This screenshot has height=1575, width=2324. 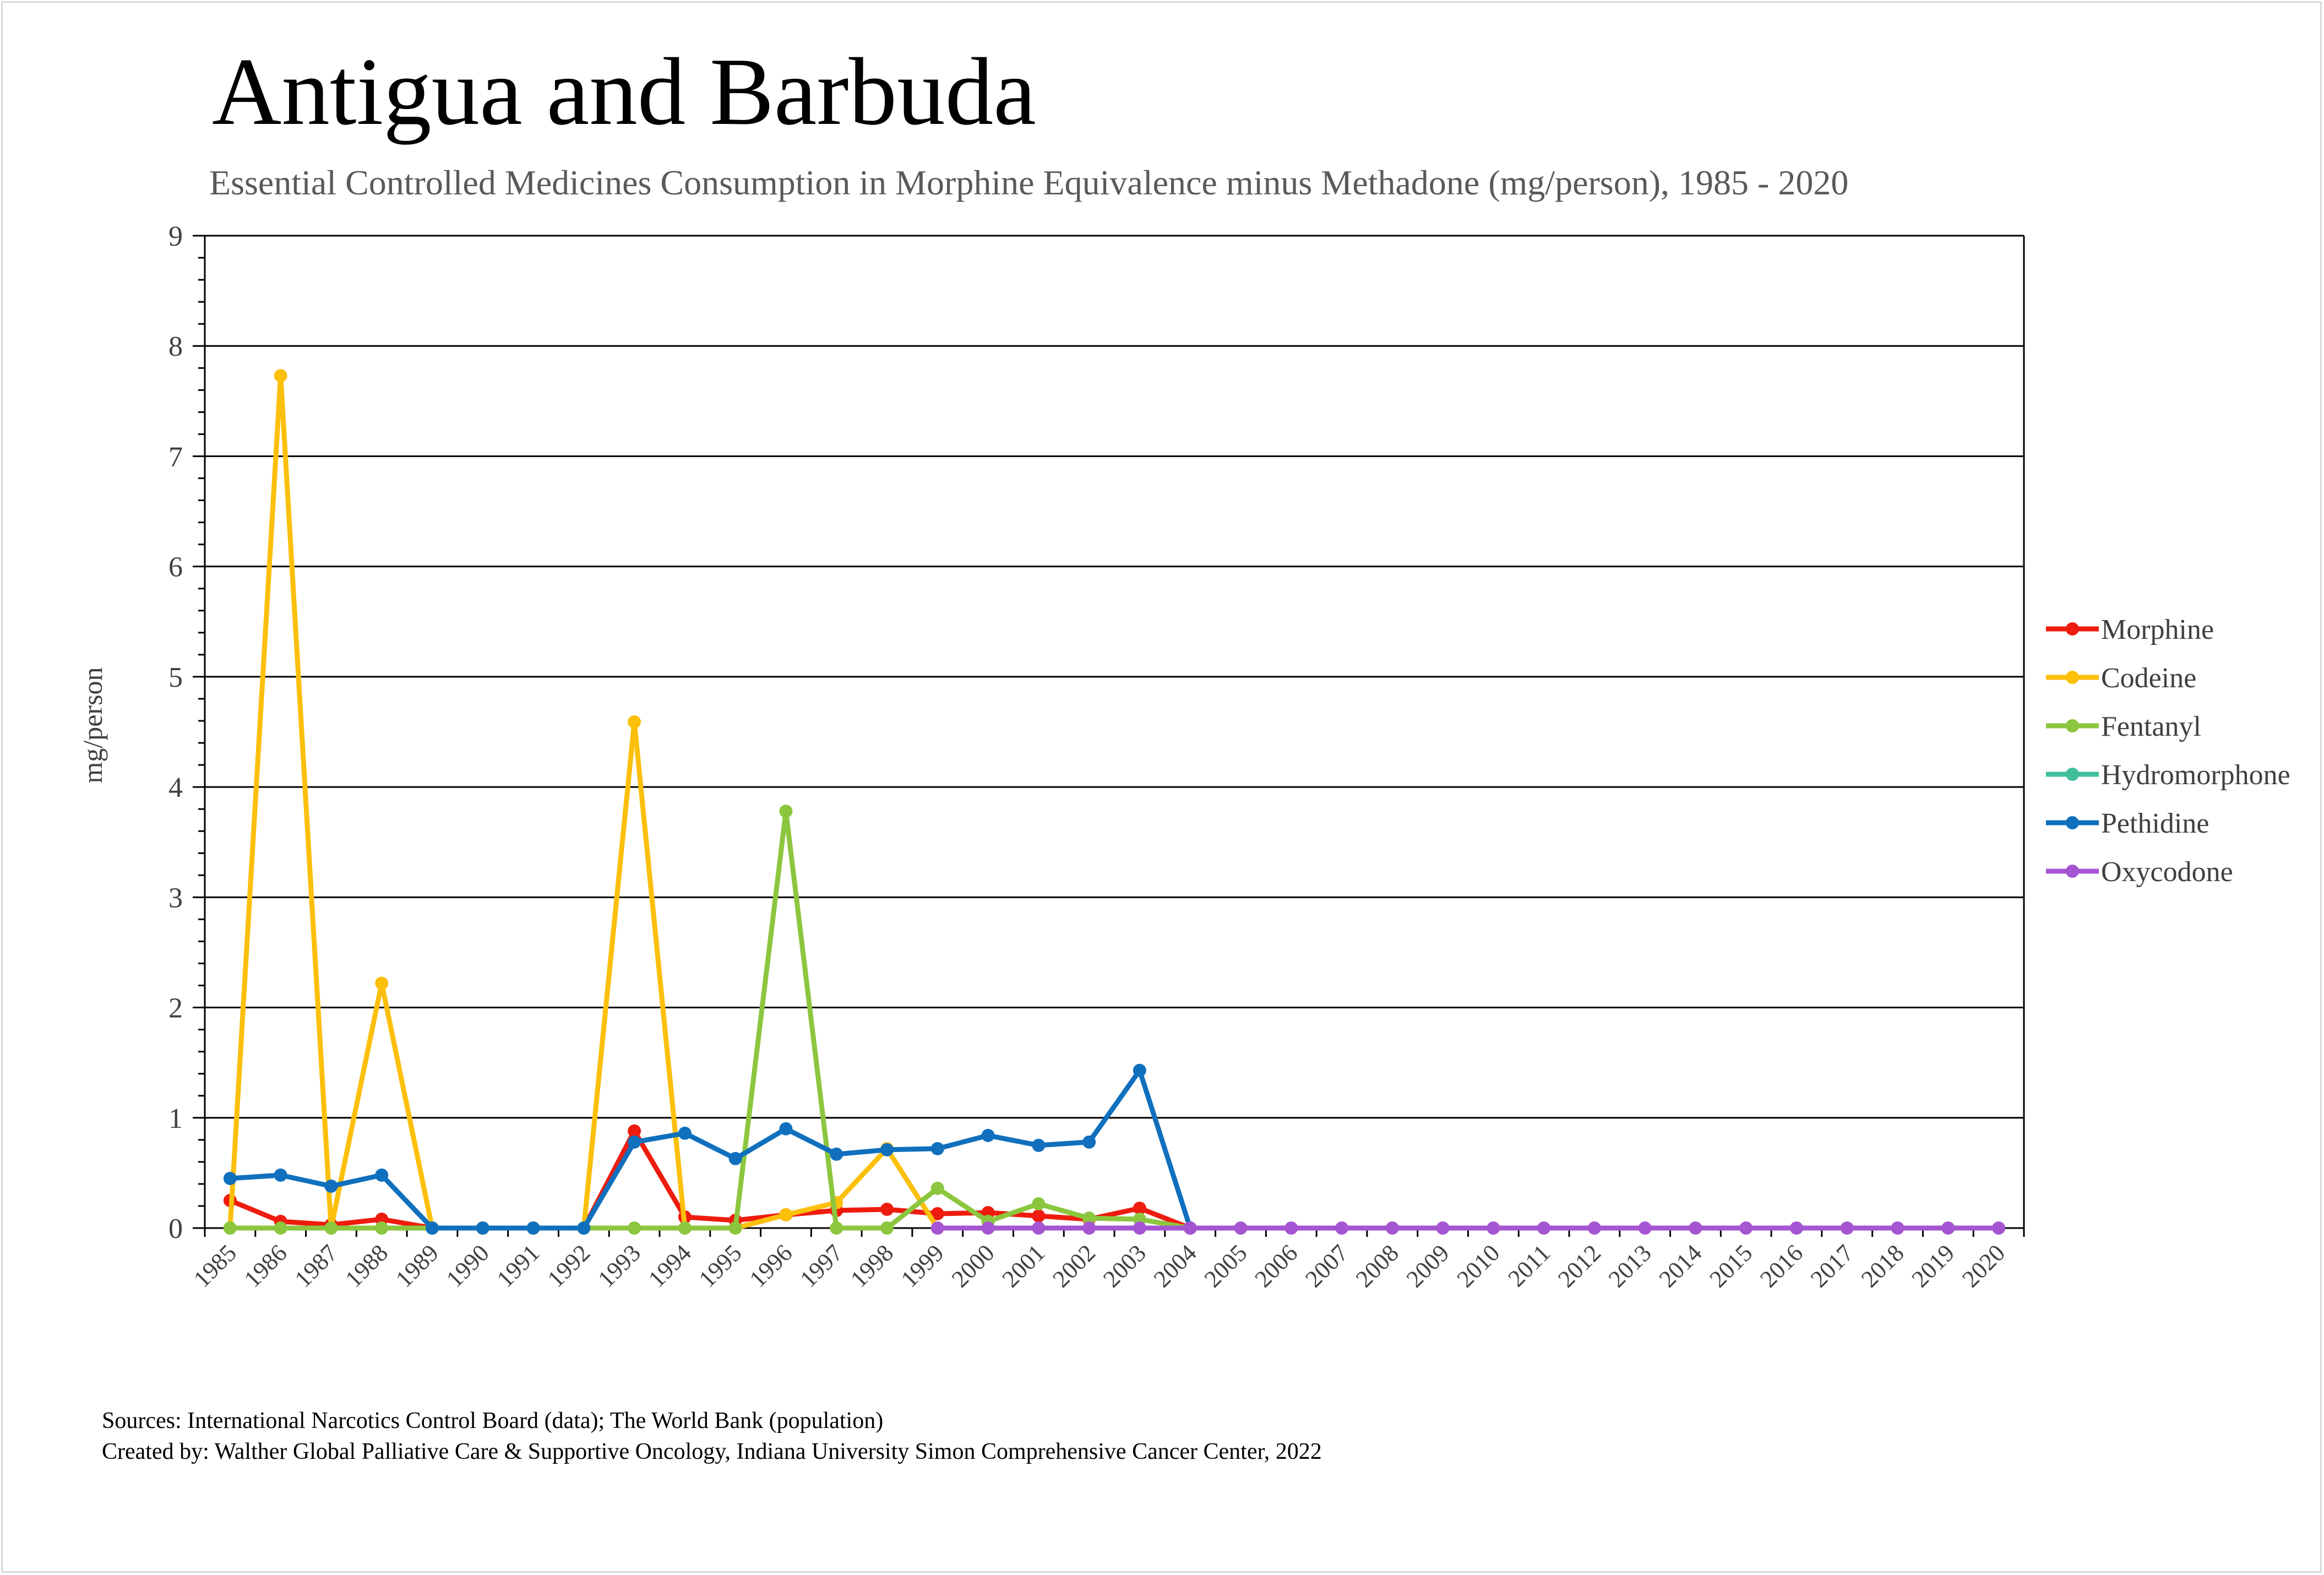 I want to click on data-point-pethidine-1993, so click(x=634, y=1142).